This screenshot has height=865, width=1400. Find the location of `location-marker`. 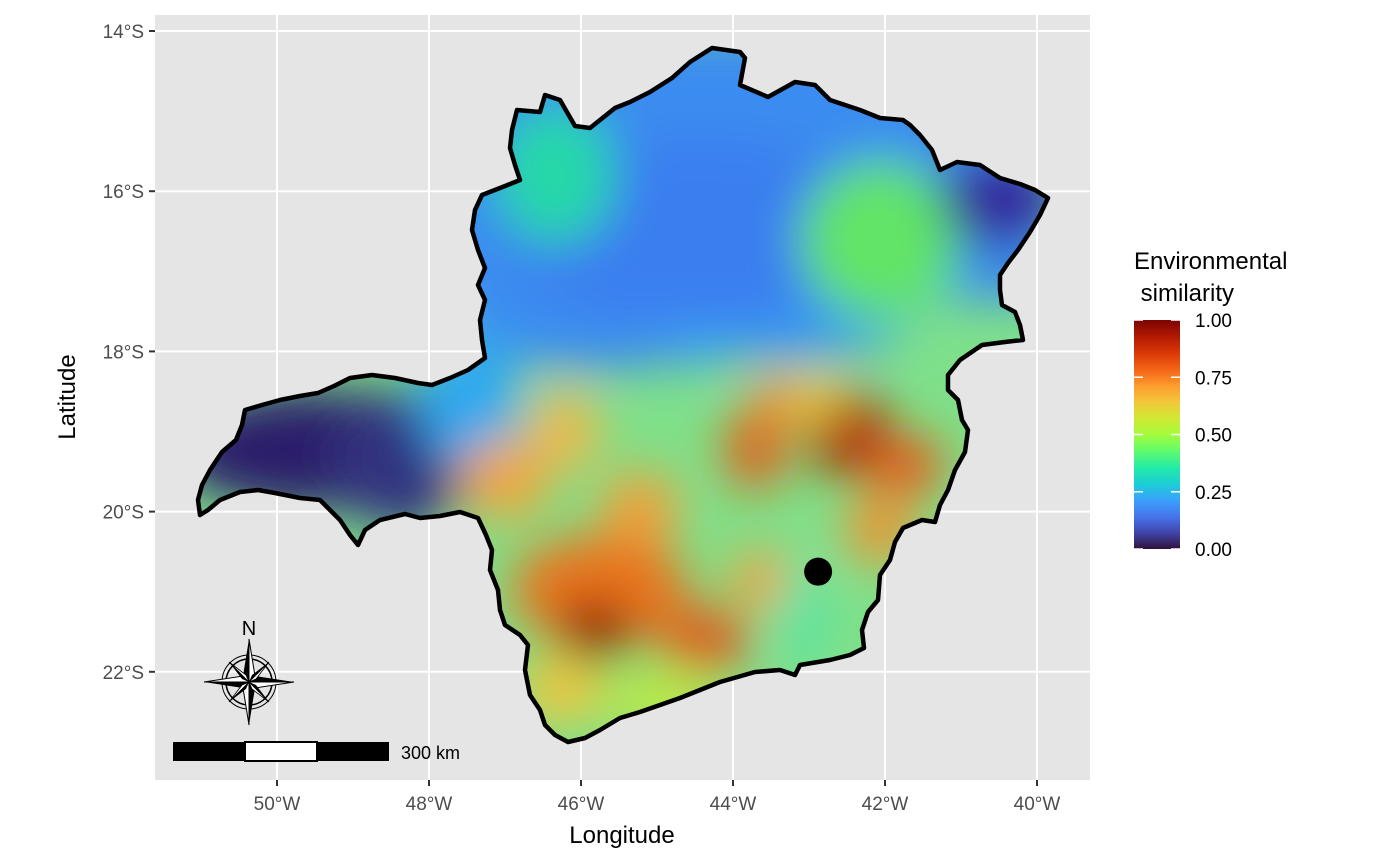

location-marker is located at coordinates (818, 571).